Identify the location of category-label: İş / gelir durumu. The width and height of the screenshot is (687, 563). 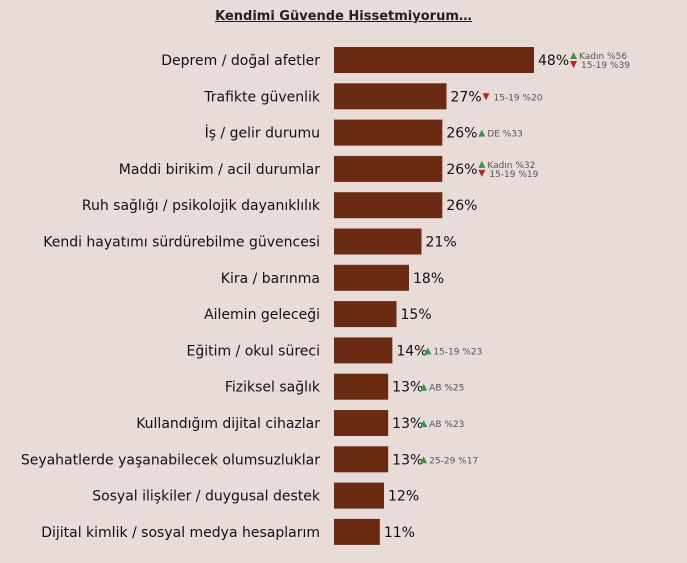
(262, 133).